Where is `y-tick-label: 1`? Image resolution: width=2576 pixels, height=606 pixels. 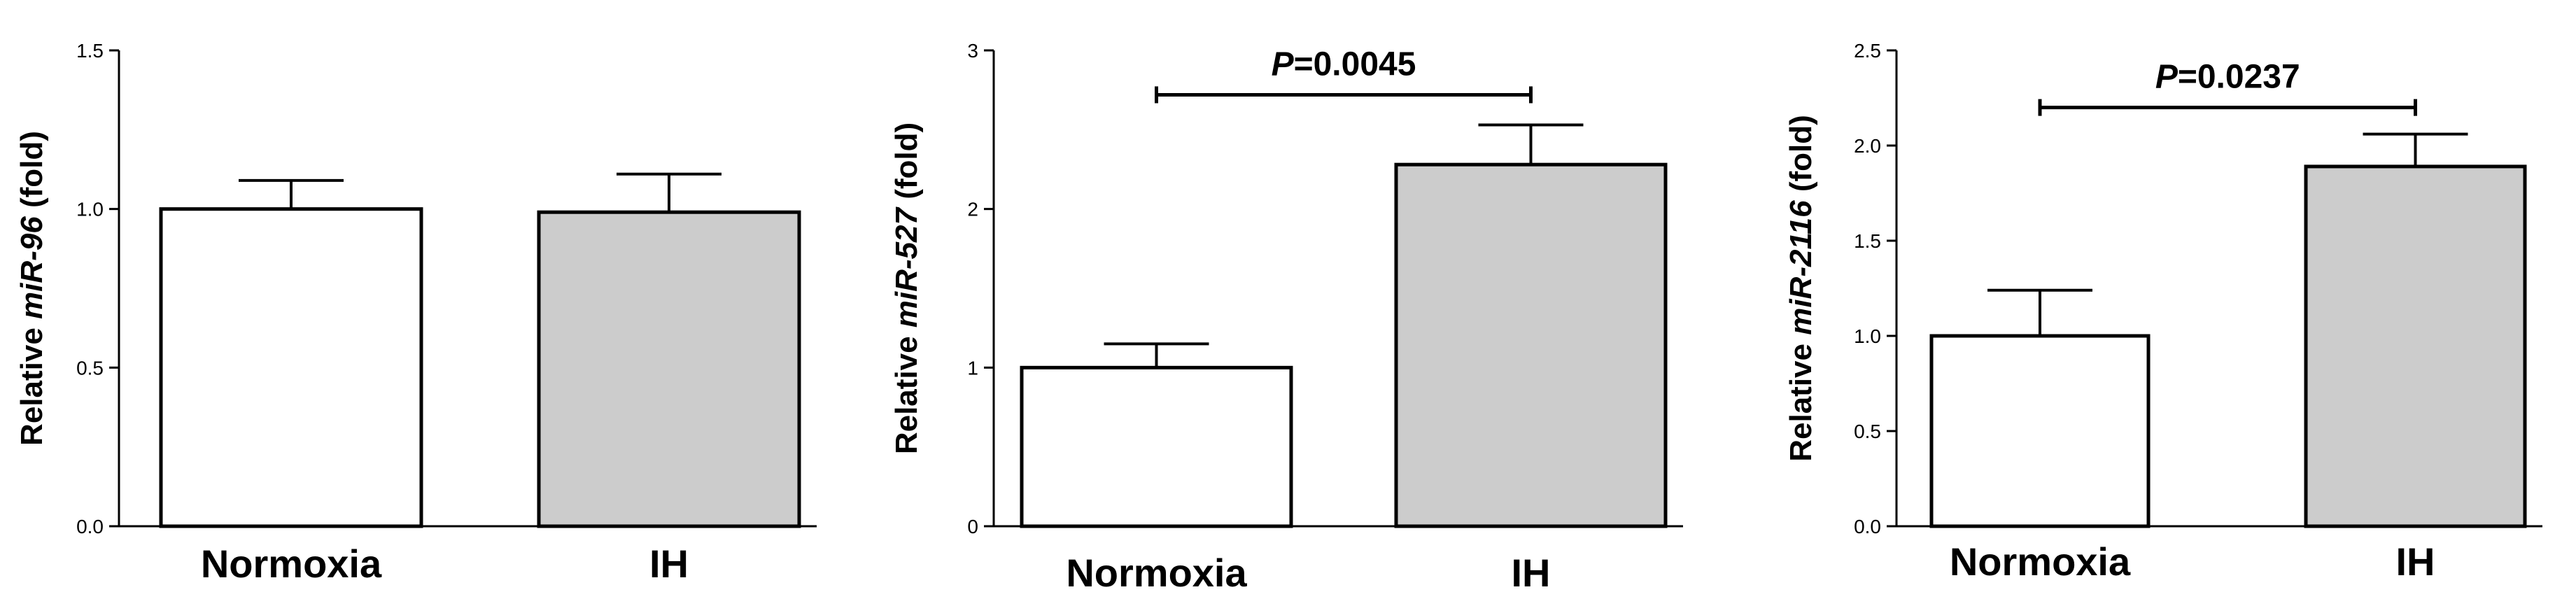 y-tick-label: 1 is located at coordinates (972, 368).